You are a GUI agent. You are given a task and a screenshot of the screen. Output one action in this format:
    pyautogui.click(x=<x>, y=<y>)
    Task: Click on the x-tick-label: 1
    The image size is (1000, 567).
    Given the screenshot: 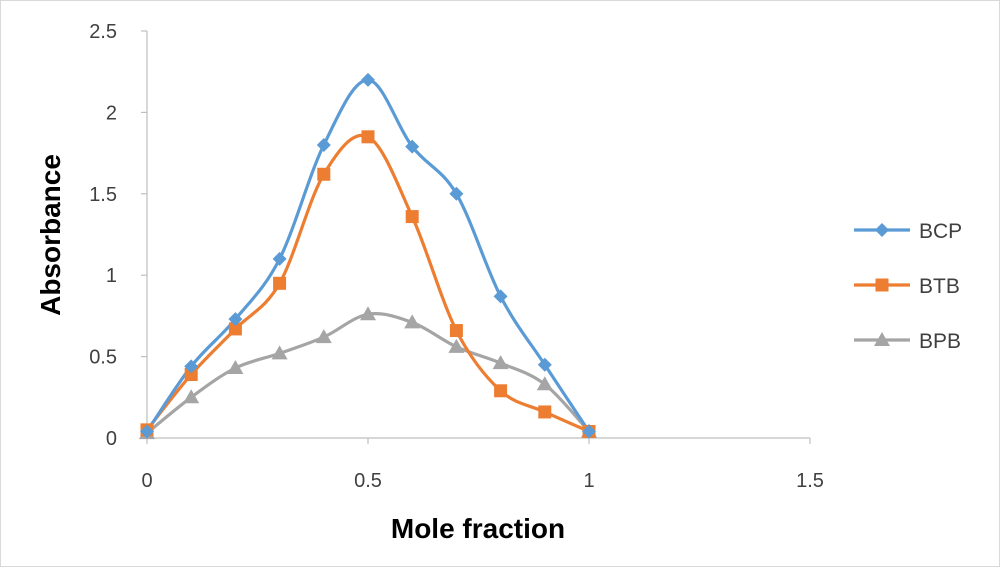 What is the action you would take?
    pyautogui.click(x=588, y=481)
    